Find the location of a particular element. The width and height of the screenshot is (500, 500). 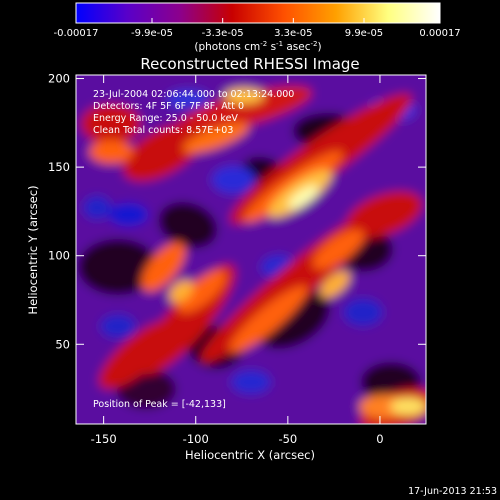

colorbar-tick-label: -9.9e-05 is located at coordinates (152, 33).